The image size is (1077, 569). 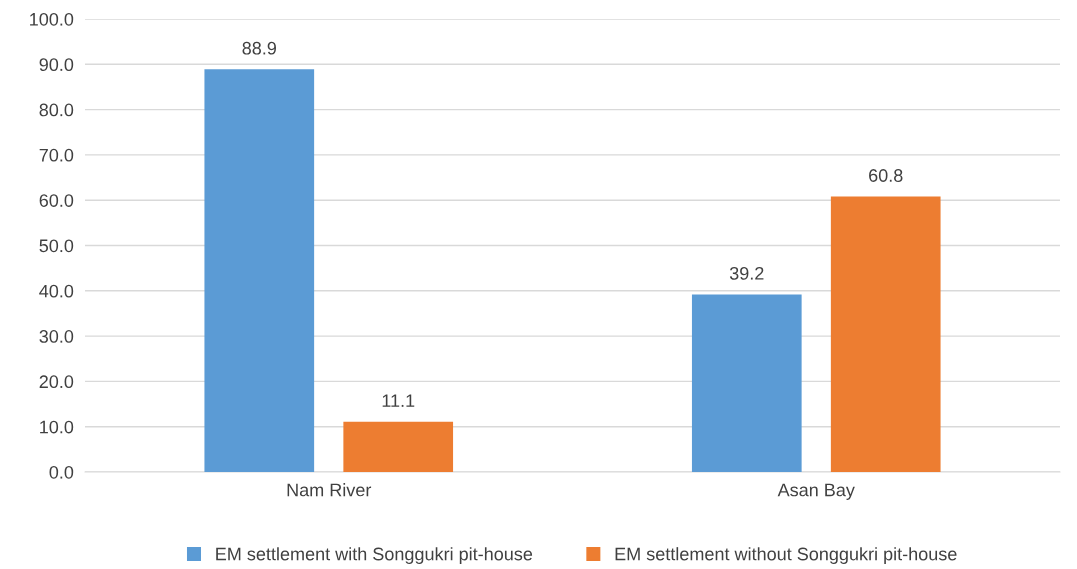 I want to click on x-tick-label: Nam River, so click(x=329, y=490).